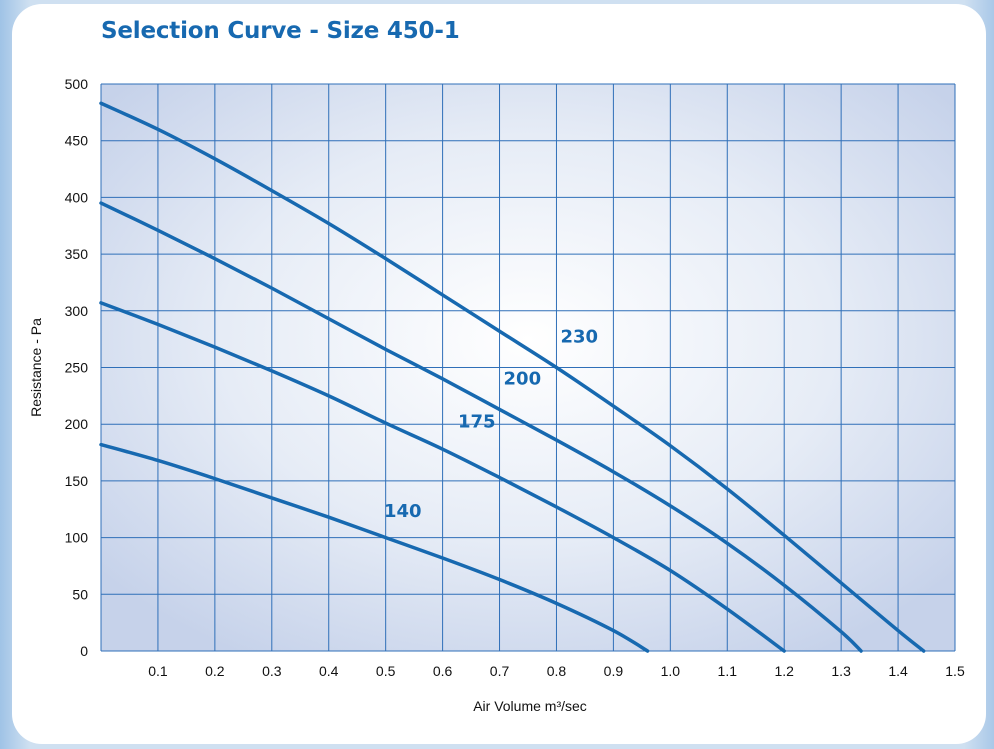 This screenshot has width=994, height=749. I want to click on y-tick-label: 500, so click(77, 84).